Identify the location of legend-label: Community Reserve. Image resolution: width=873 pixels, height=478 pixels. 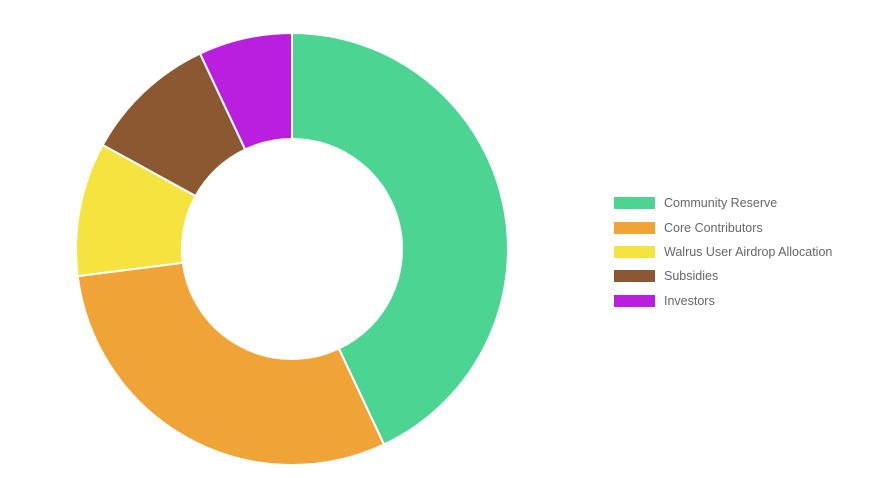
(721, 203).